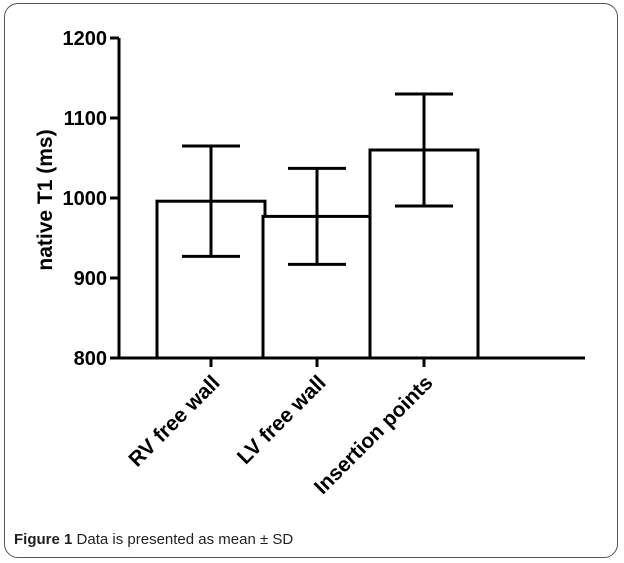 The height and width of the screenshot is (563, 624). Describe the element at coordinates (374, 435) in the screenshot. I see `x-tick-label-2: Insertion points` at that location.